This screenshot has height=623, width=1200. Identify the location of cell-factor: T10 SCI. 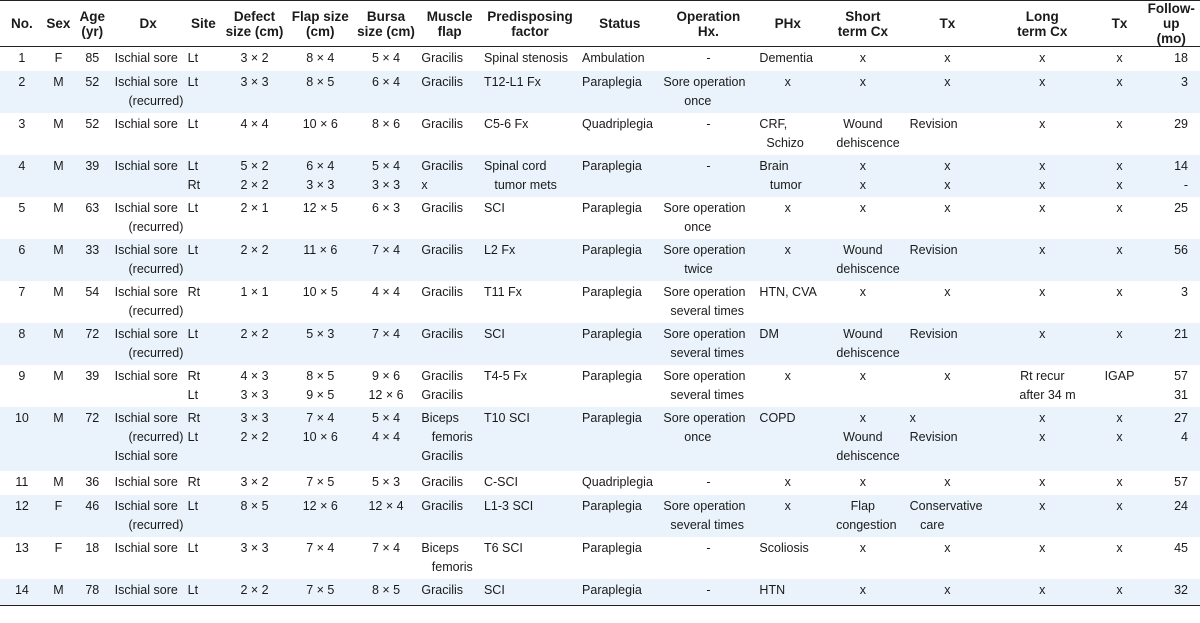
(530, 438).